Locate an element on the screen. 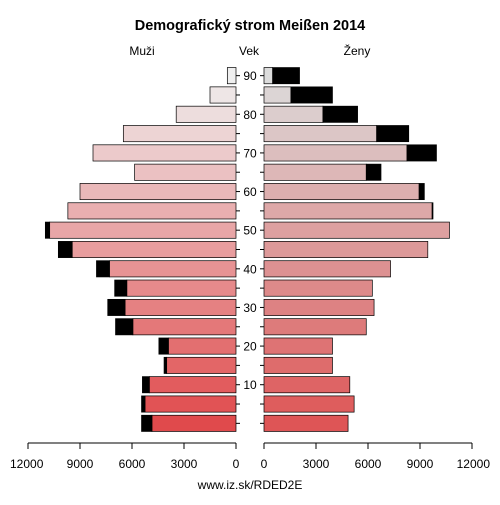 Image resolution: width=500 pixels, height=505 pixels. male-x-tick-label: 12000 is located at coordinates (27, 464).